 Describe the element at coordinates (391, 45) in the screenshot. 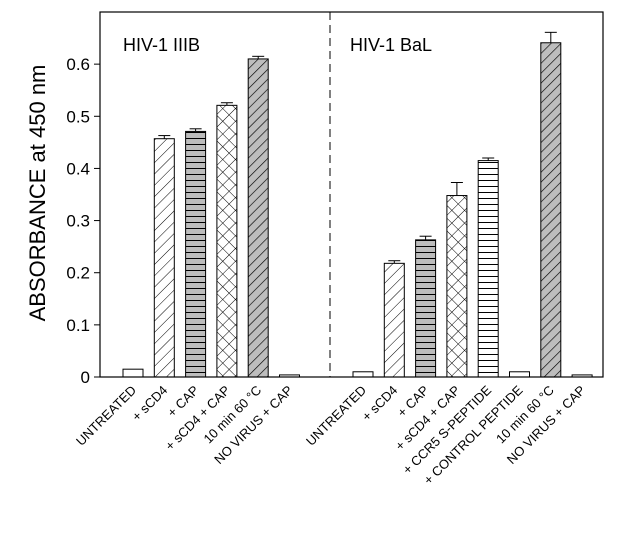

I see `panel-label-bal: HIV-1 BaL` at that location.